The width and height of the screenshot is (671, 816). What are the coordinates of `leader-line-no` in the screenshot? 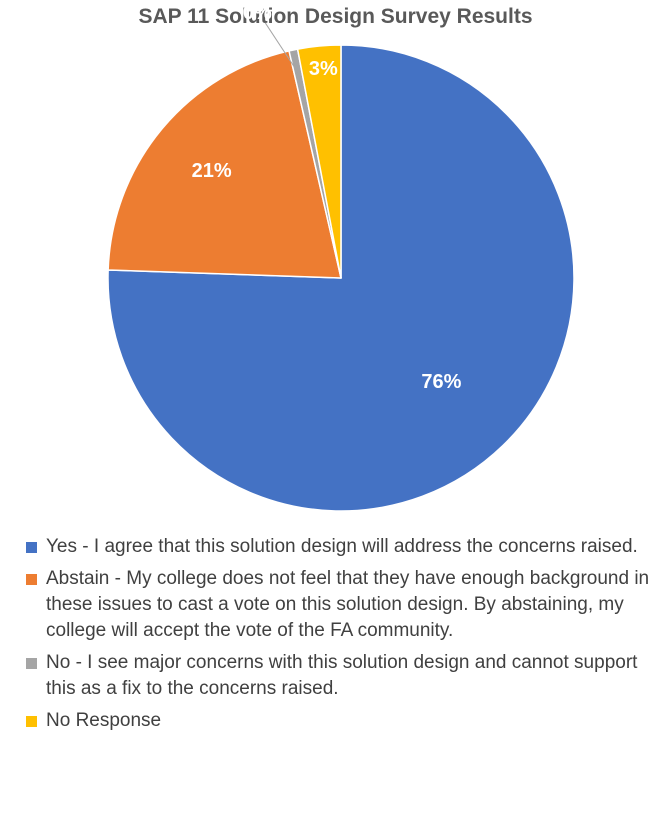 It's located at (281, 48).